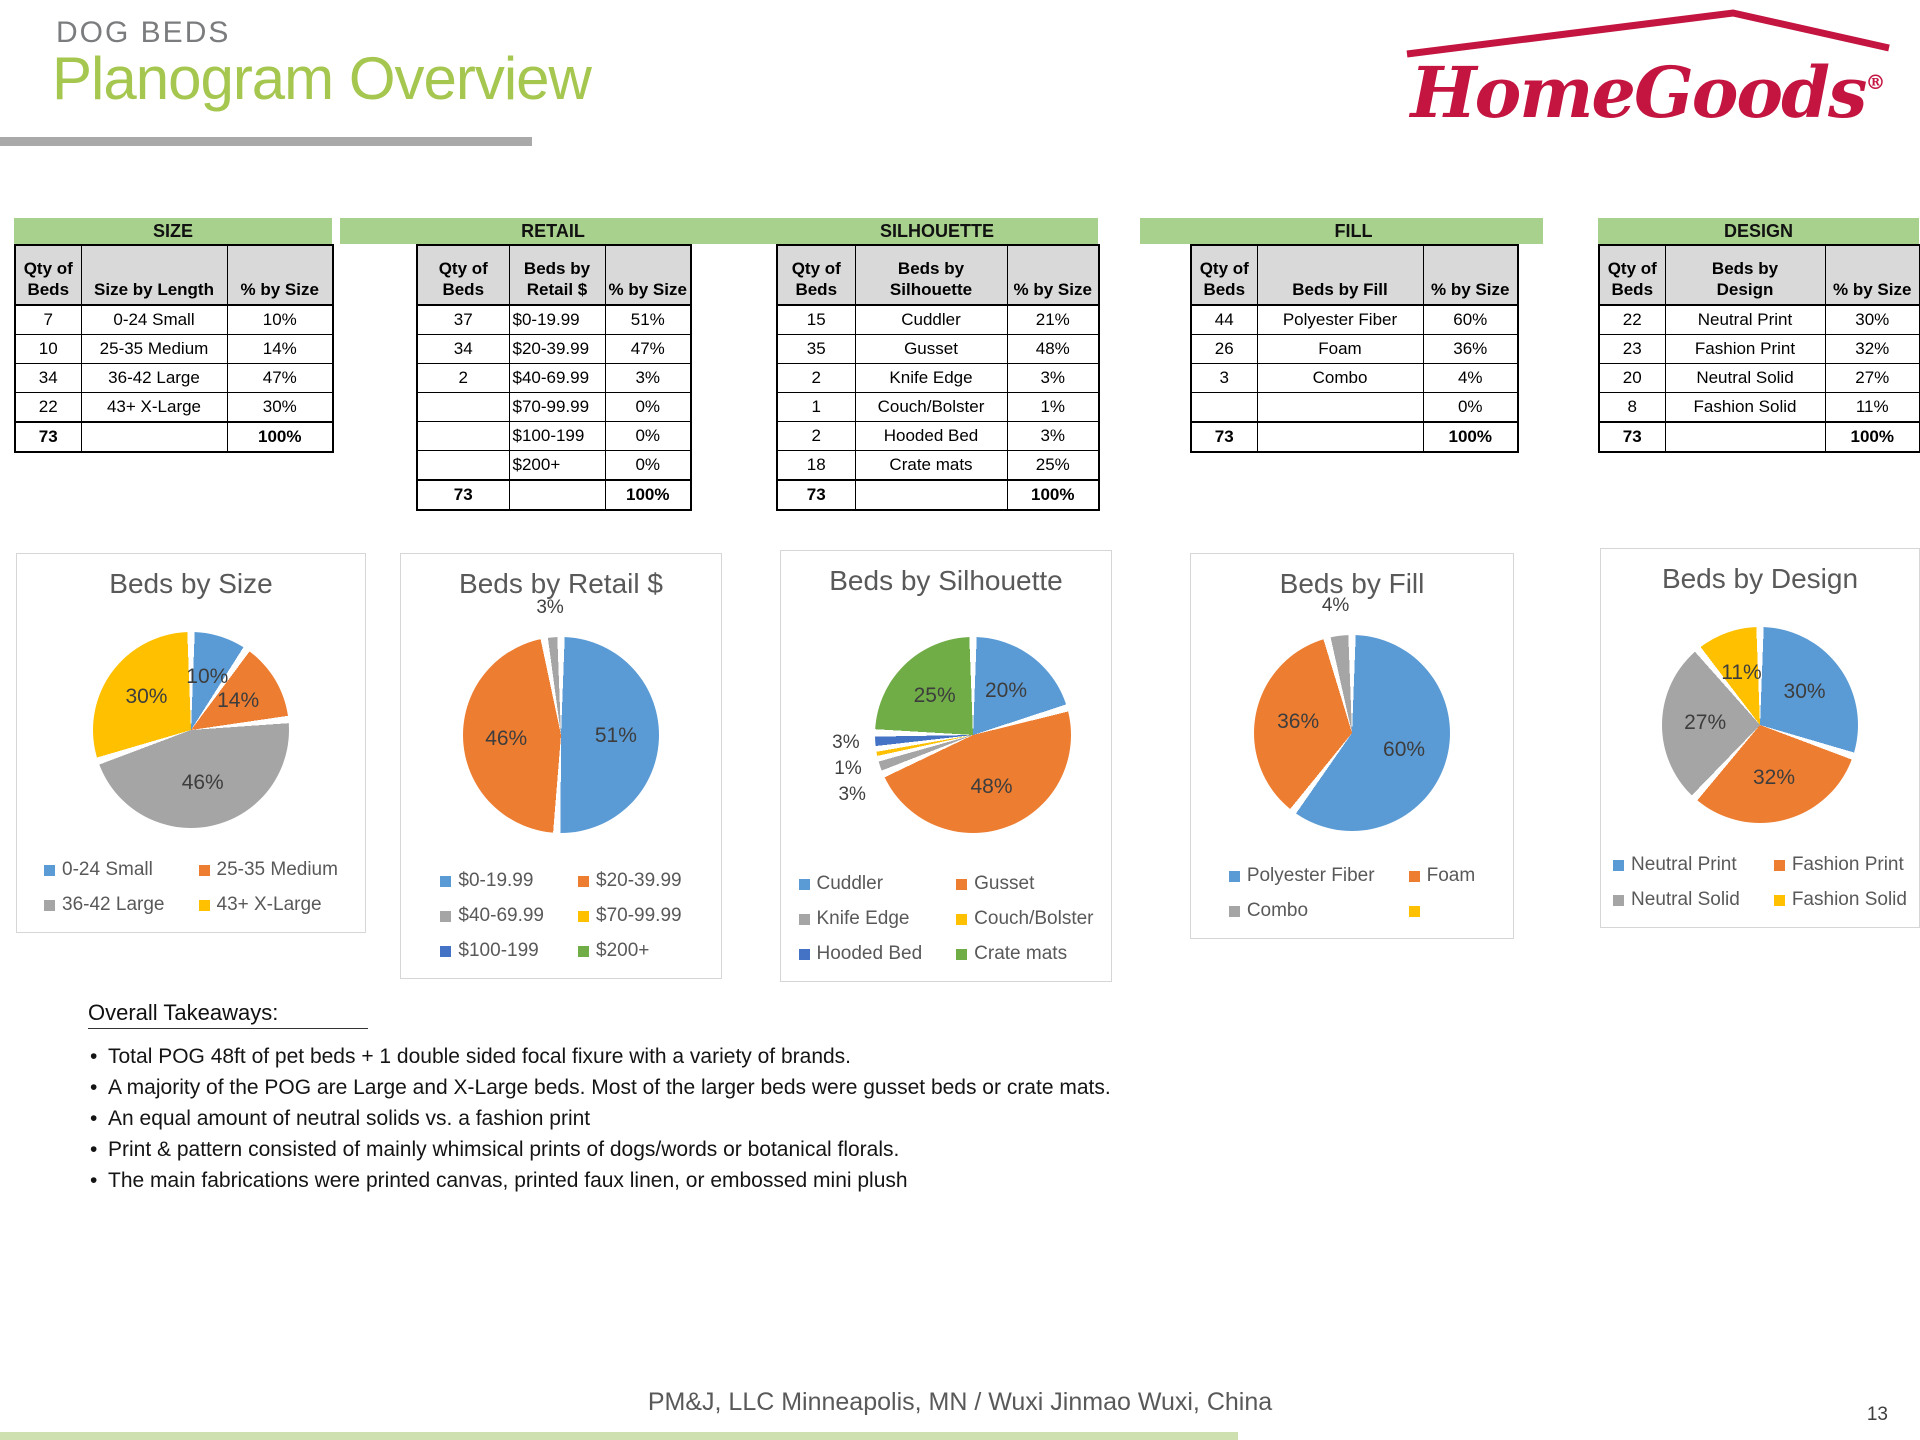 The height and width of the screenshot is (1440, 1920). What do you see at coordinates (48, 319) in the screenshot?
I see `table-cell: 7` at bounding box center [48, 319].